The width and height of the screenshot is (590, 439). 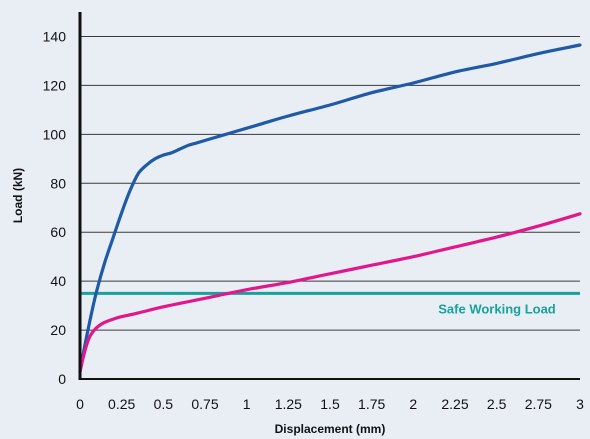 I want to click on y-tick-label: 80, so click(x=58, y=183).